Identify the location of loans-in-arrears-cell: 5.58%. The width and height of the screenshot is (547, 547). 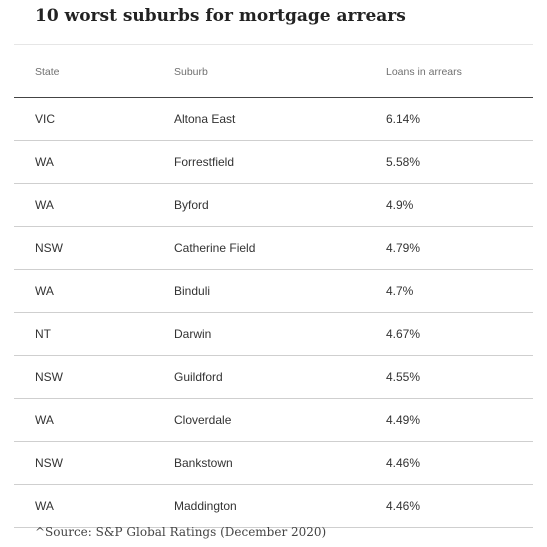
(403, 162).